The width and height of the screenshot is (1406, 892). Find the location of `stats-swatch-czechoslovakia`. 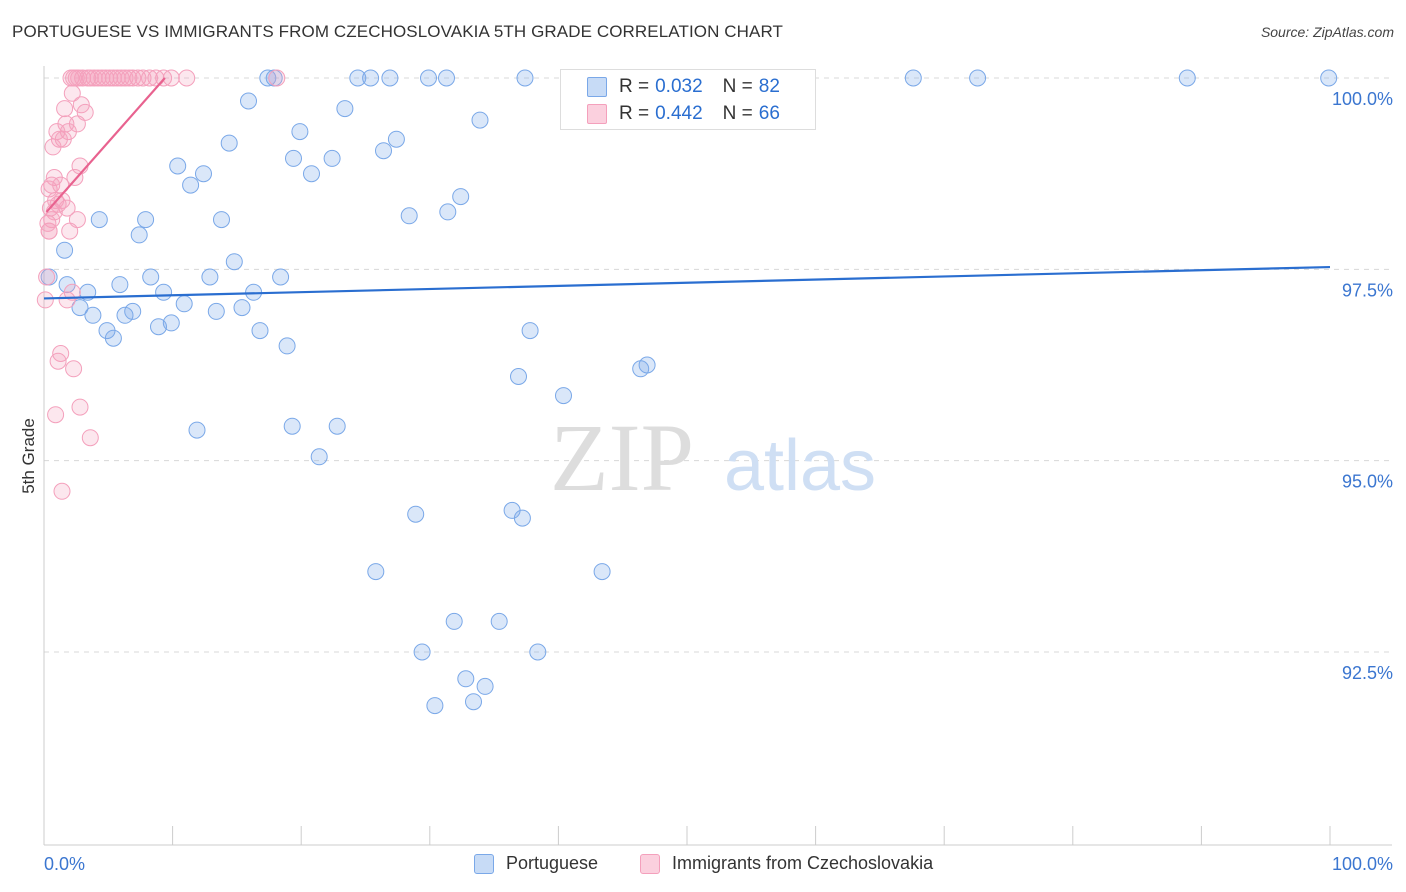

stats-swatch-czechoslovakia is located at coordinates (597, 114).